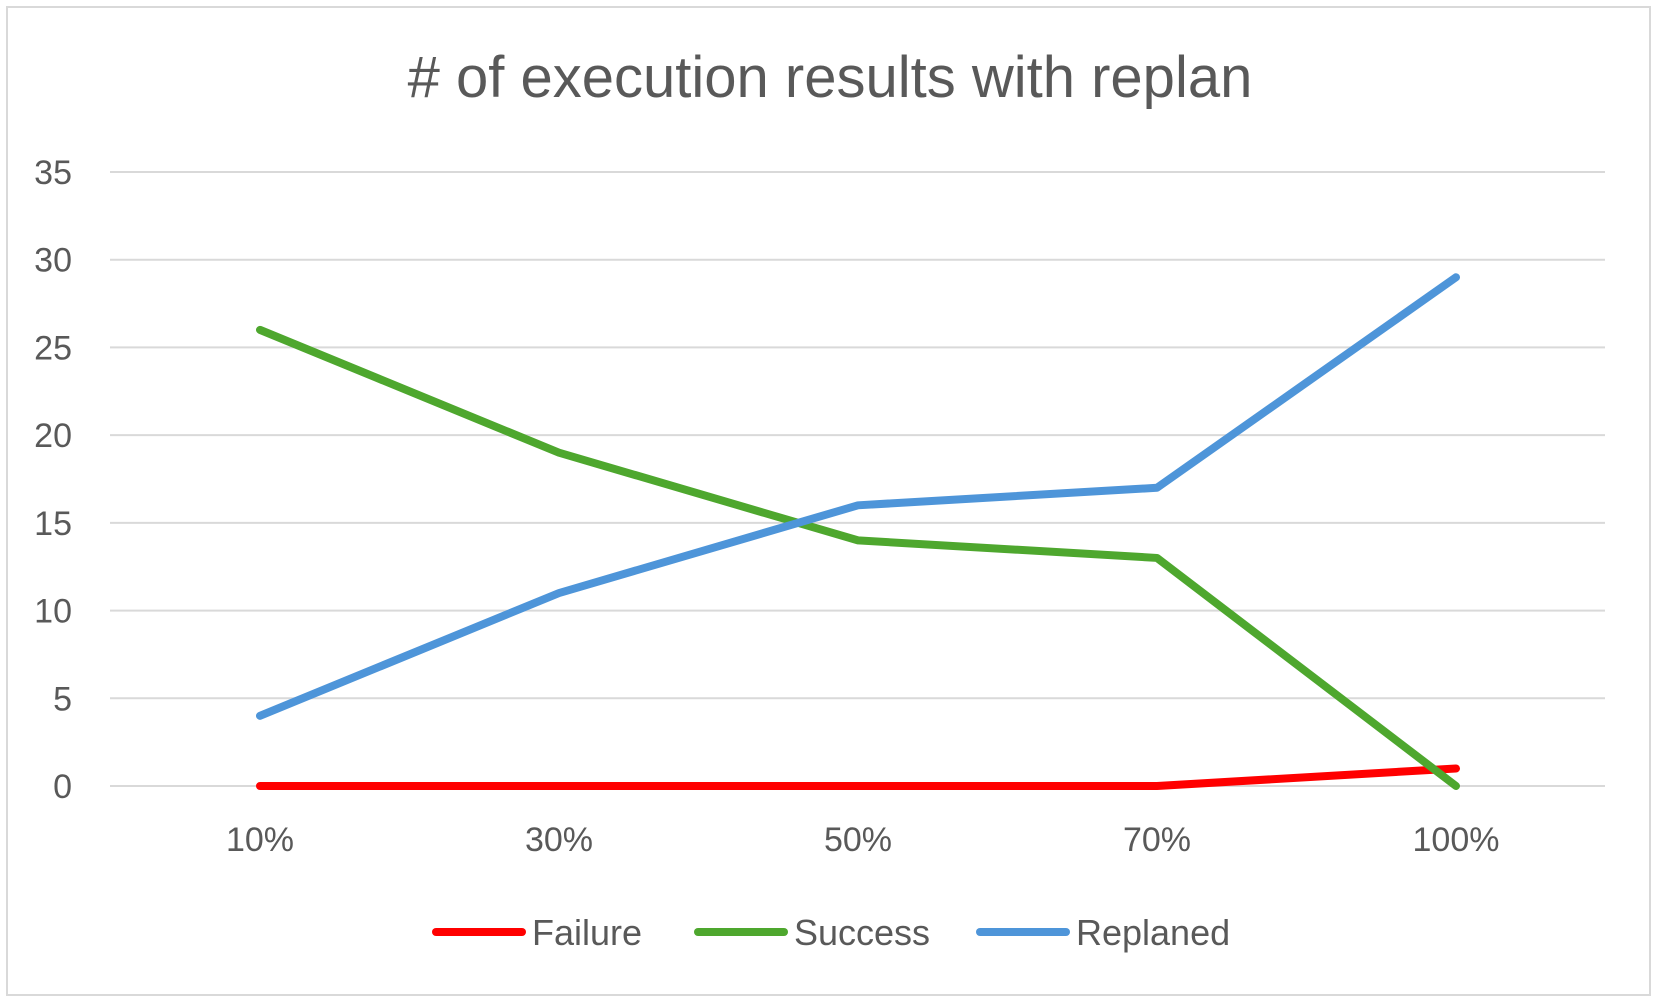 The height and width of the screenshot is (1003, 1659). I want to click on legend-label-success: Success, so click(862, 932).